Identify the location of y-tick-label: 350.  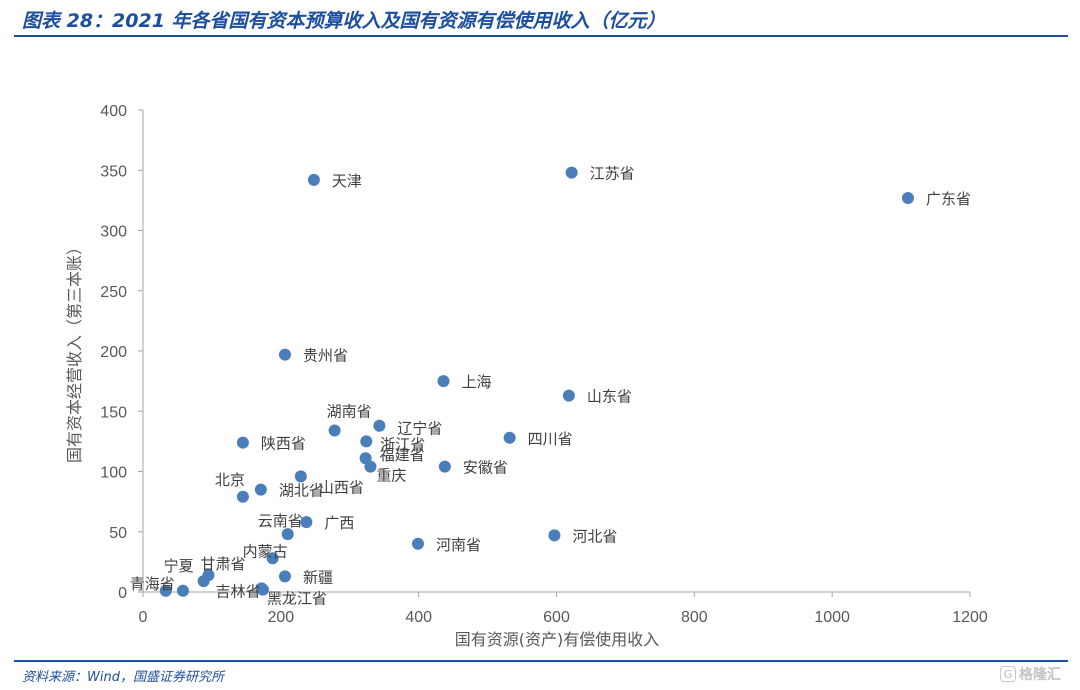
(113, 171).